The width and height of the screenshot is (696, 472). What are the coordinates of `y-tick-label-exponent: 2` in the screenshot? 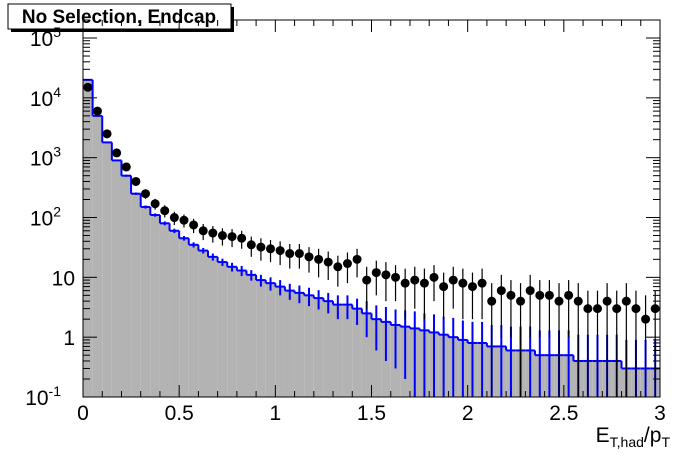 It's located at (57, 212).